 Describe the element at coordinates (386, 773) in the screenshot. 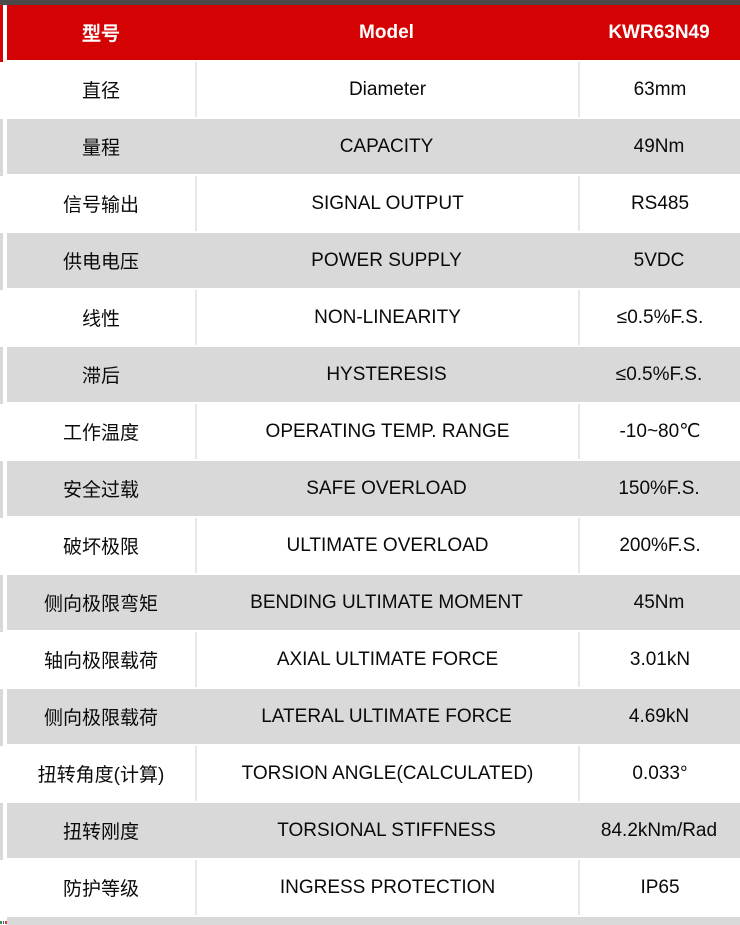

I see `row-cell-en: TORSION ANGLE(CALCULATED)` at that location.